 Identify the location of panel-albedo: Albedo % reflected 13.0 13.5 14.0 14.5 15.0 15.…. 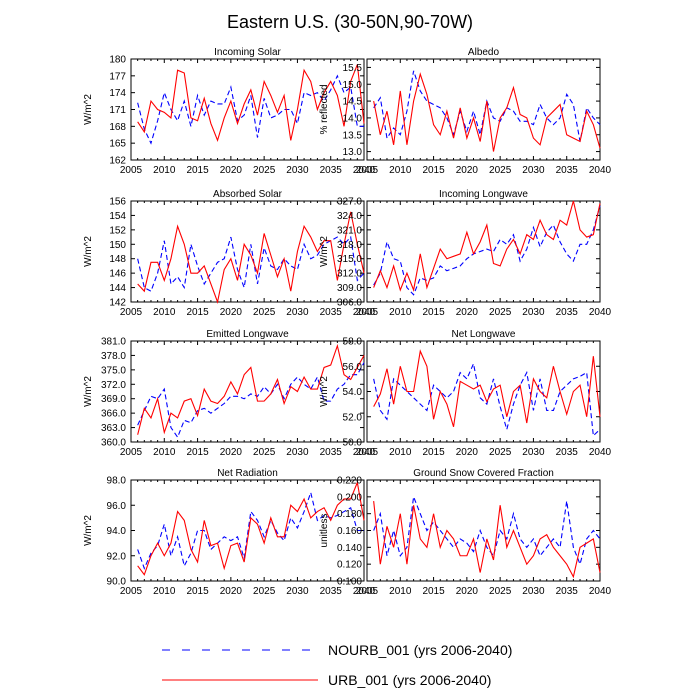
(465, 111).